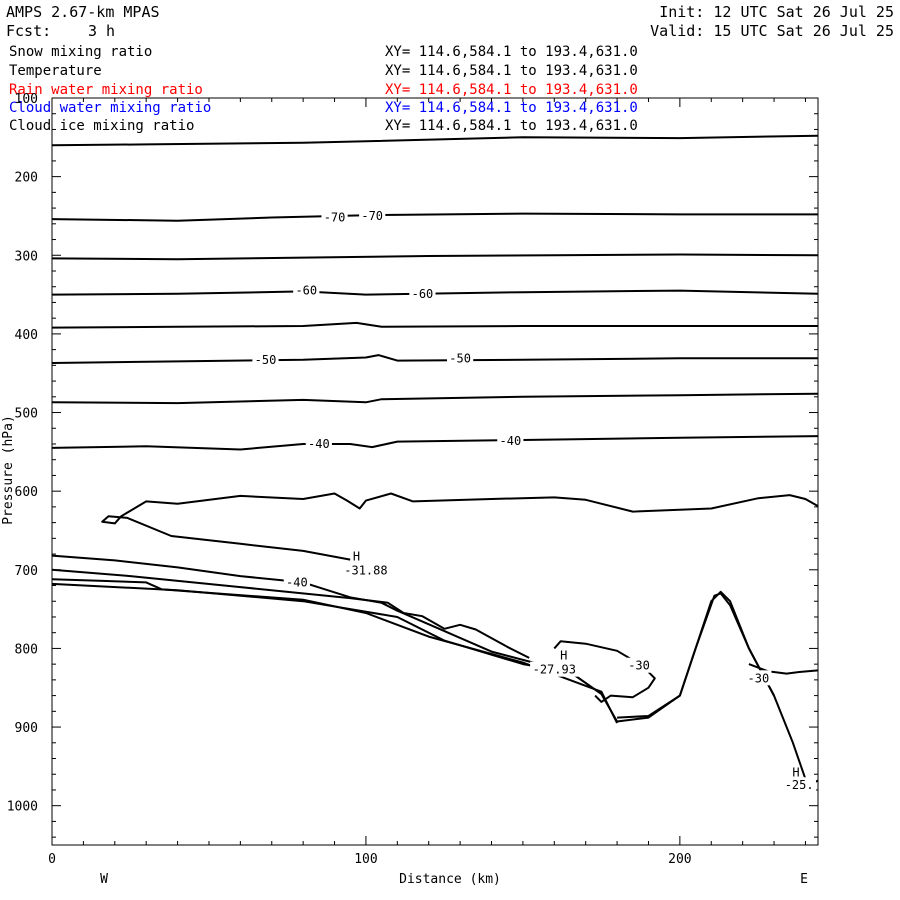 The width and height of the screenshot is (900, 900). What do you see at coordinates (511, 126) in the screenshot?
I see `field-xy-cloud-ice: XY= 114.6,584.1 to 193.4,631.0` at bounding box center [511, 126].